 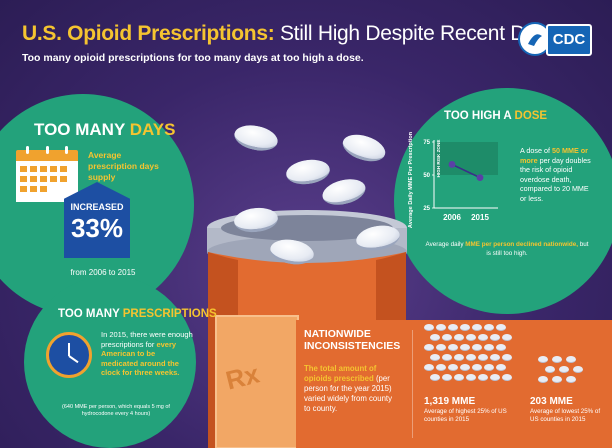 I want to click on low-pill-cluster, so click(x=563, y=374).